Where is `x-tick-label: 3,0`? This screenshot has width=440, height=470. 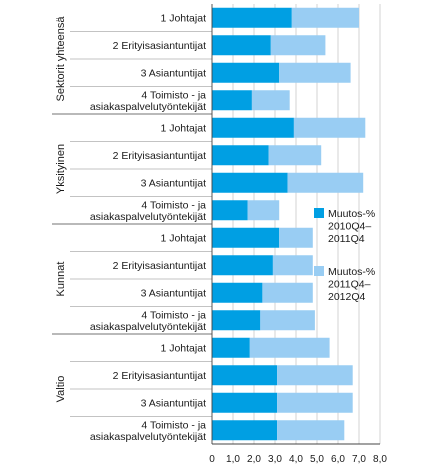 x-tick-label: 3,0 is located at coordinates (275, 459).